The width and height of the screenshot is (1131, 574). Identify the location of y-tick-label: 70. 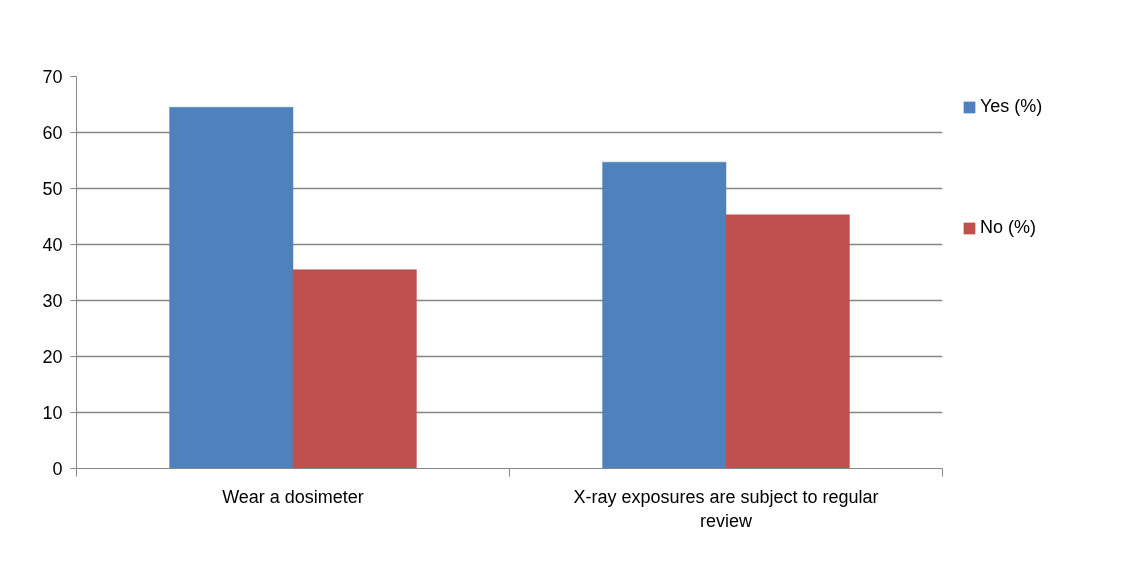
(52, 77).